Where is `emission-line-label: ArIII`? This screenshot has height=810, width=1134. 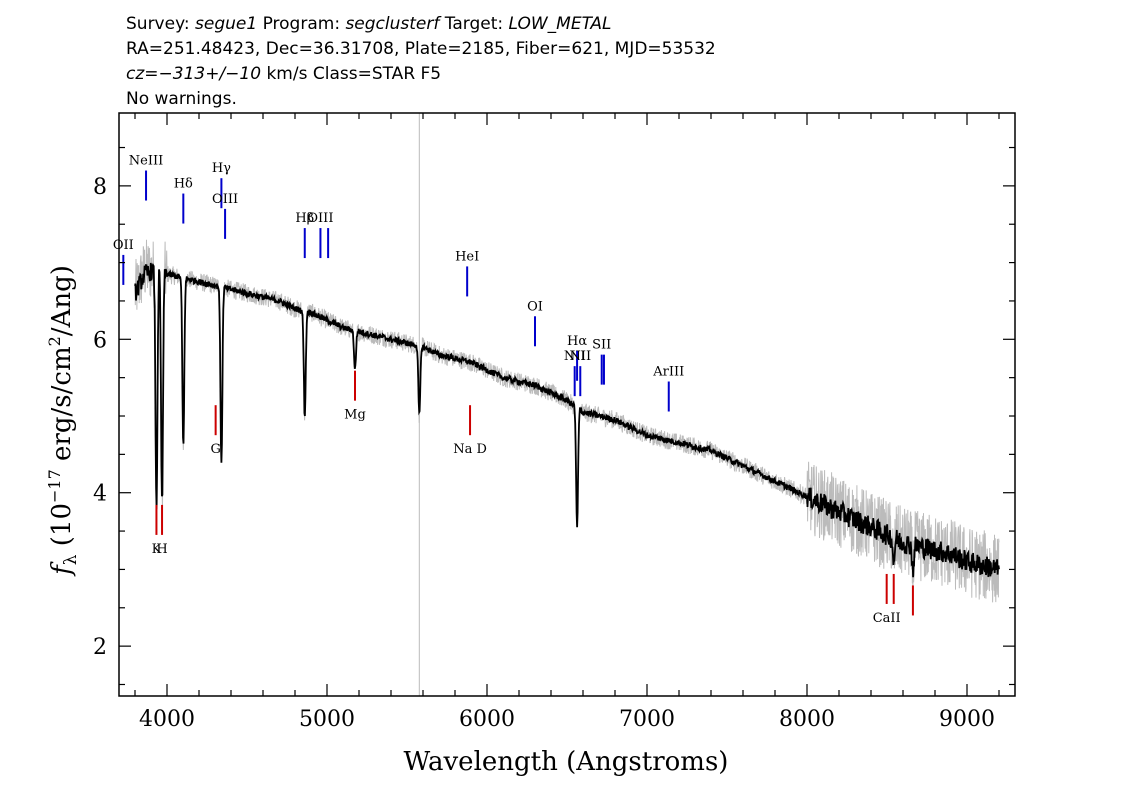
emission-line-label: ArIII is located at coordinates (668, 371).